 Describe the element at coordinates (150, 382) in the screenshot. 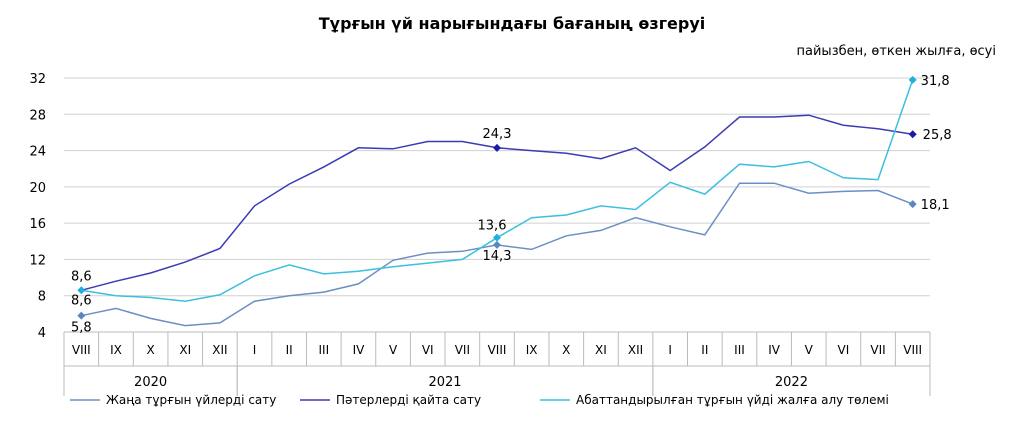

I see `year-label: 2020` at that location.